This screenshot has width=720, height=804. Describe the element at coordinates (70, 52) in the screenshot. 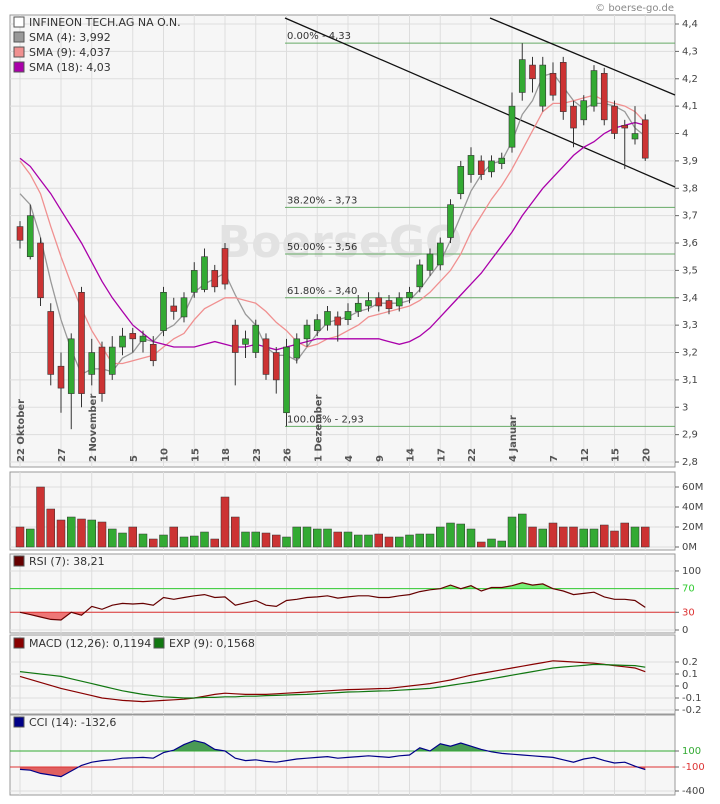

I see `legend-label: SMA (9): 4,037` at that location.